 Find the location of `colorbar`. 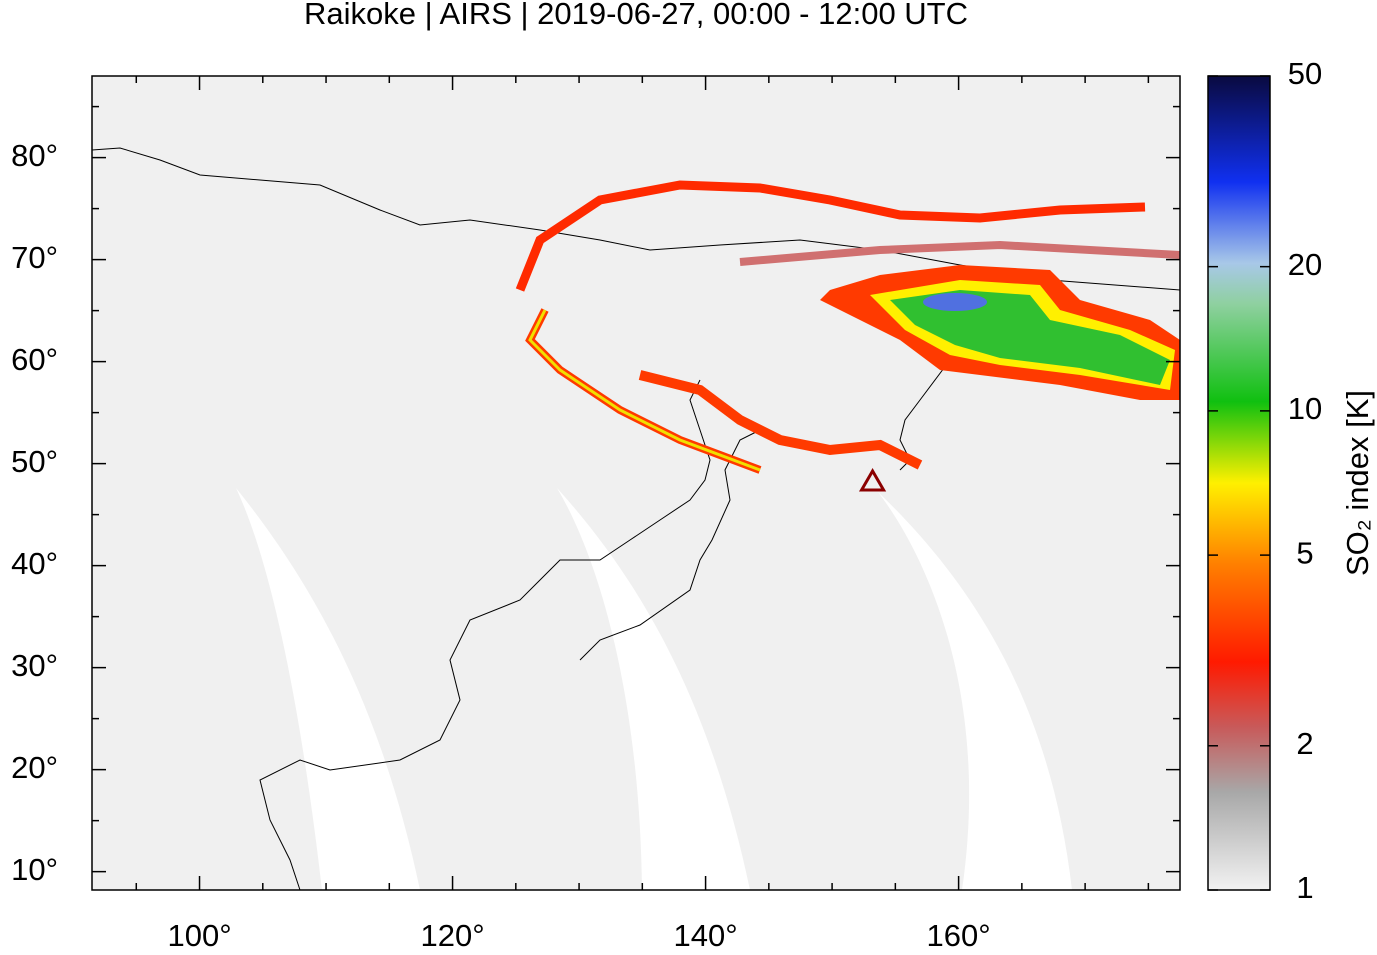

colorbar is located at coordinates (1239, 483).